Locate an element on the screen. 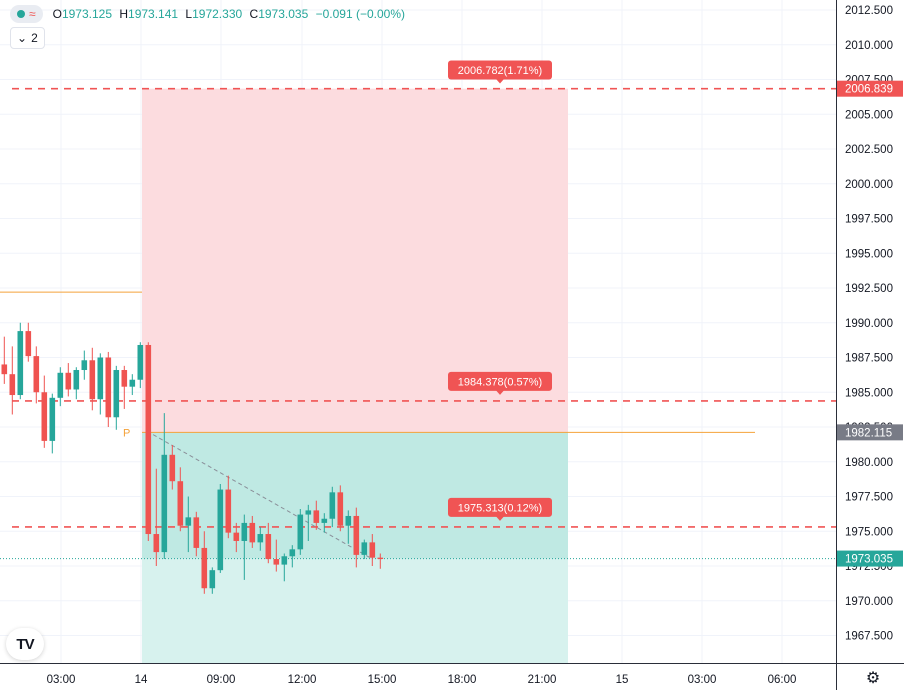 The height and width of the screenshot is (690, 904). y-tick-label: 1975.000 is located at coordinates (869, 532).